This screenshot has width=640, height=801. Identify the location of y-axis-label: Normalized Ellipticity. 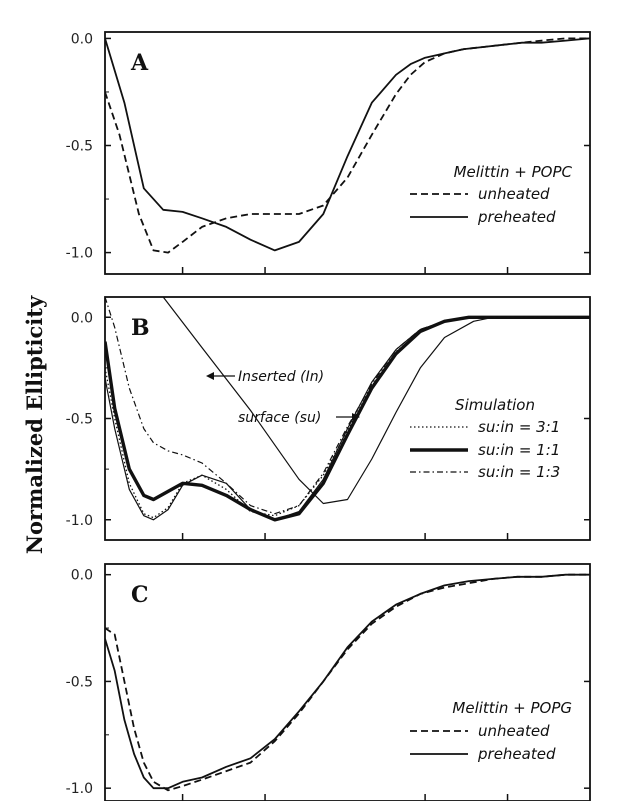
(34, 424).